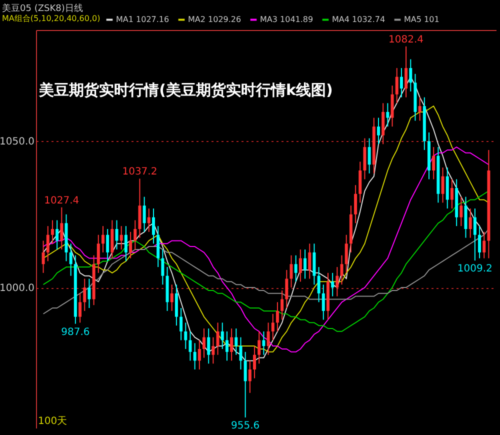 This screenshot has width=500, height=435. I want to click on legend-label: MA3 1041.89, so click(287, 19).